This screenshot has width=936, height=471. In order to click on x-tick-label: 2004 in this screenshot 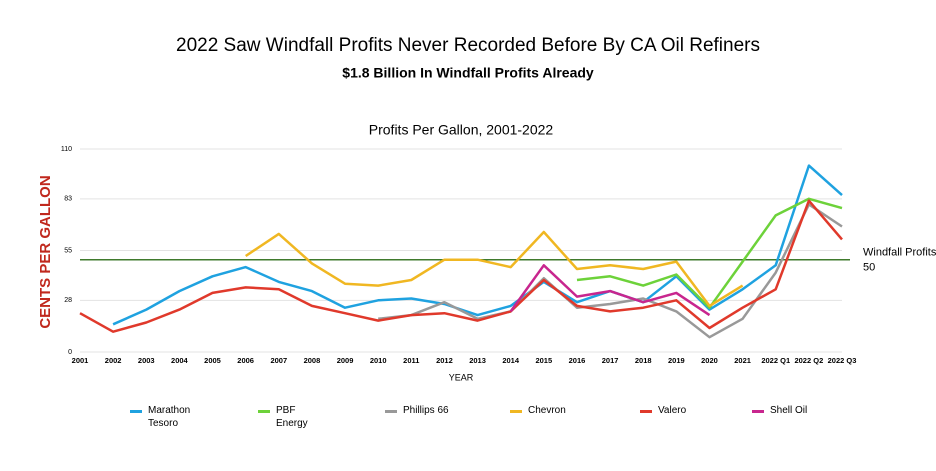, I will do `click(180, 360)`.